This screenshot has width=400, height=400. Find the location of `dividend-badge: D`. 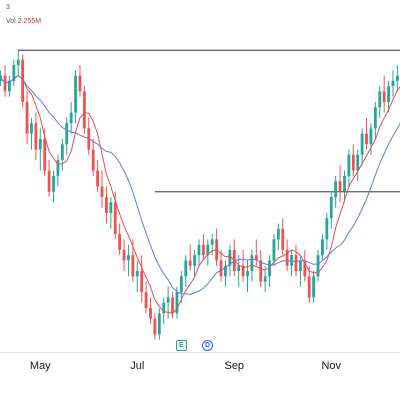

dividend-badge: D is located at coordinates (207, 345).